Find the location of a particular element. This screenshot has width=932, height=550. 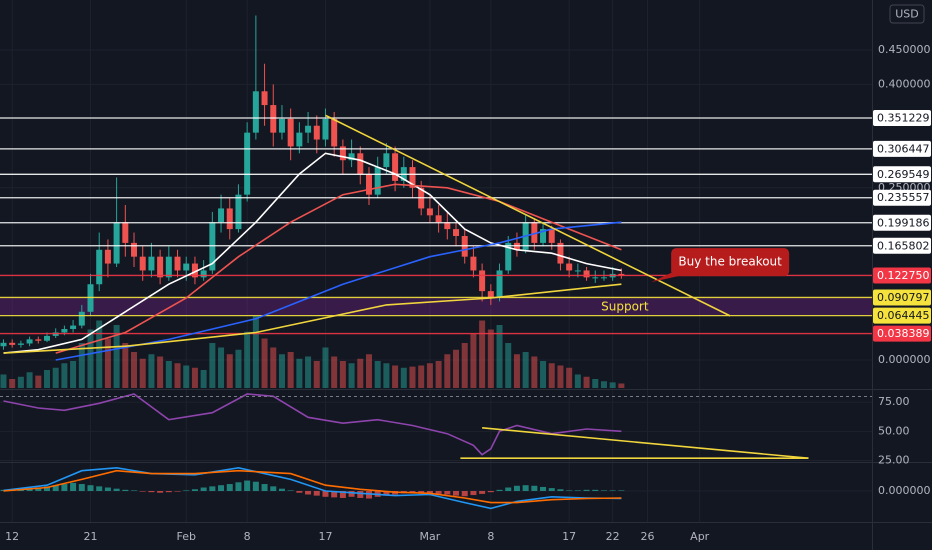

currency-button-frame is located at coordinates (907, 14).